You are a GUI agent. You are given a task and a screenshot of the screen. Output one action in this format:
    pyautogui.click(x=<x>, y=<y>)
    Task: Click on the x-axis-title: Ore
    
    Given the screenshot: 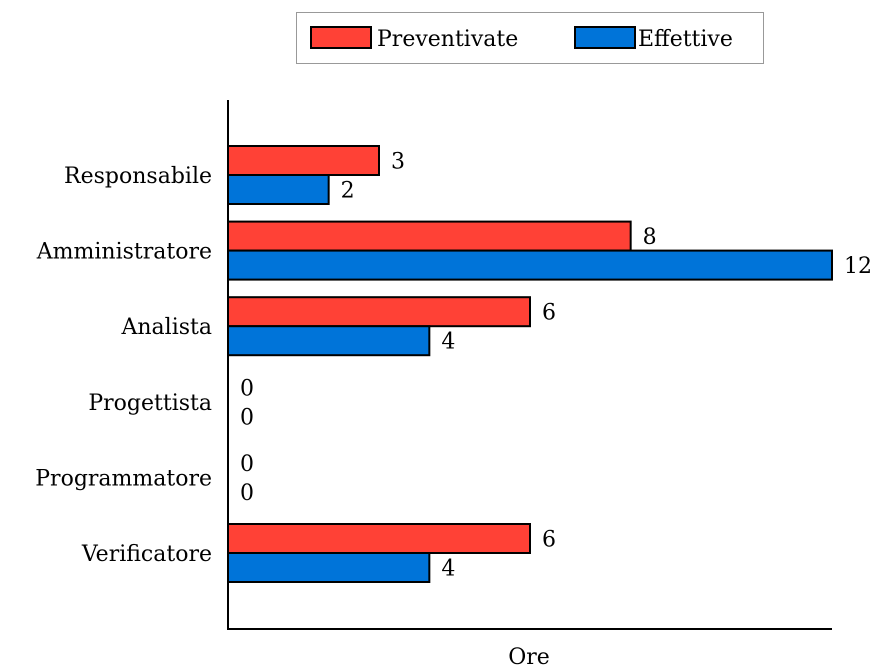 What is the action you would take?
    pyautogui.click(x=529, y=656)
    